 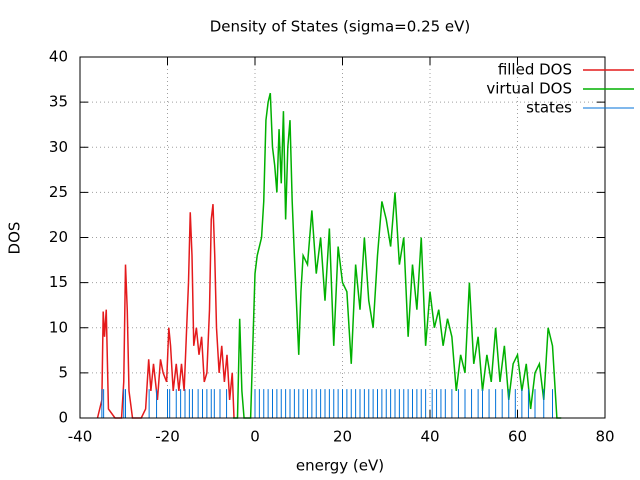 What do you see at coordinates (517, 437) in the screenshot?
I see `x-tick-label: 60` at bounding box center [517, 437].